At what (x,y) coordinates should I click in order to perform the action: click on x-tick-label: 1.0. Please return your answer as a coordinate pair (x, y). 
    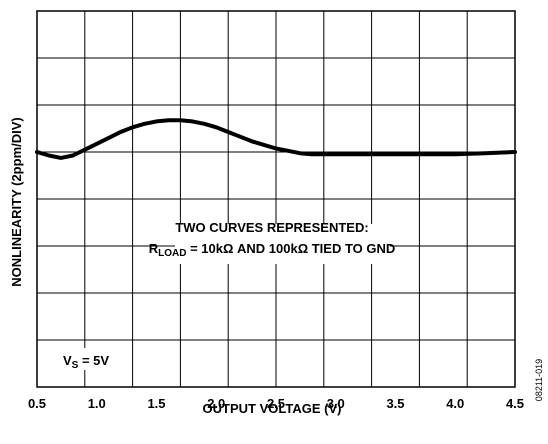
    Looking at the image, I should click on (97, 403).